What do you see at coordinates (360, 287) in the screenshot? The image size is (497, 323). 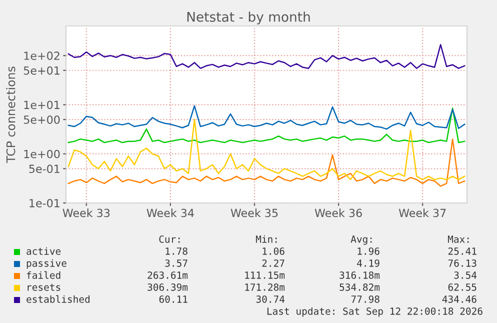 I see `text: 534.82m` at bounding box center [360, 287].